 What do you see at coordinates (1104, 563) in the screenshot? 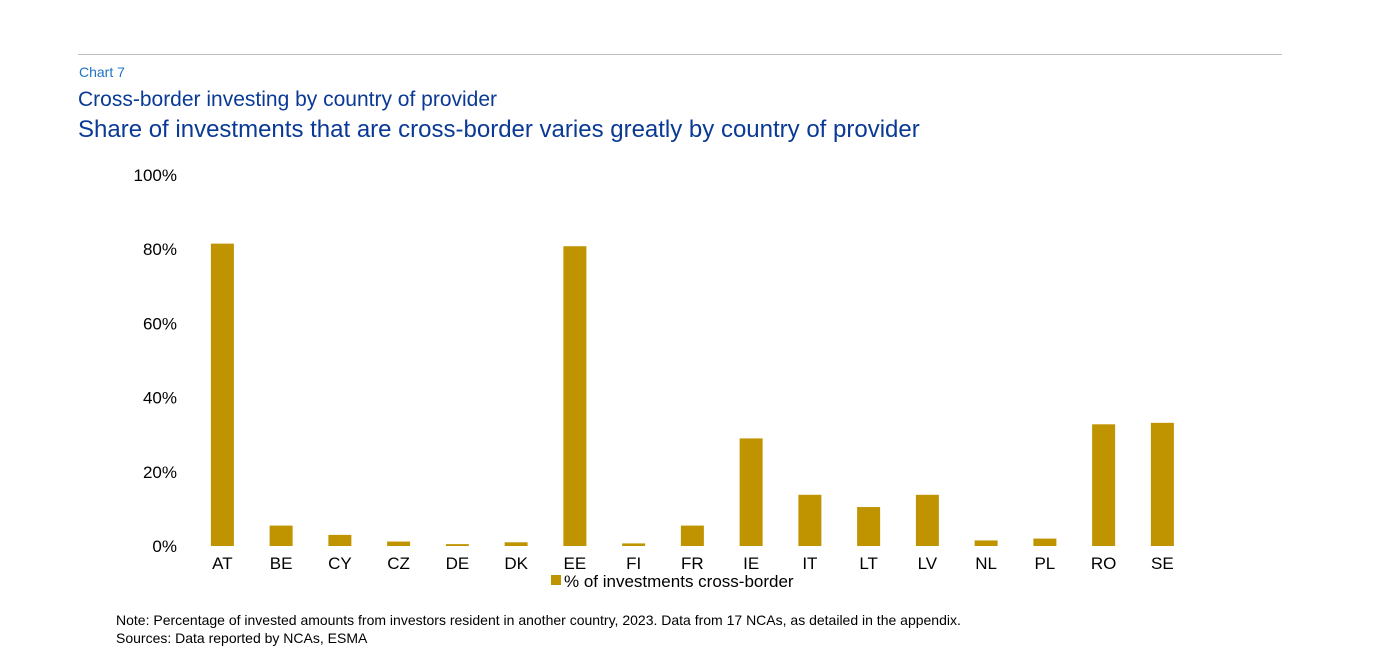
I see `x-tick-label: RO` at bounding box center [1104, 563].